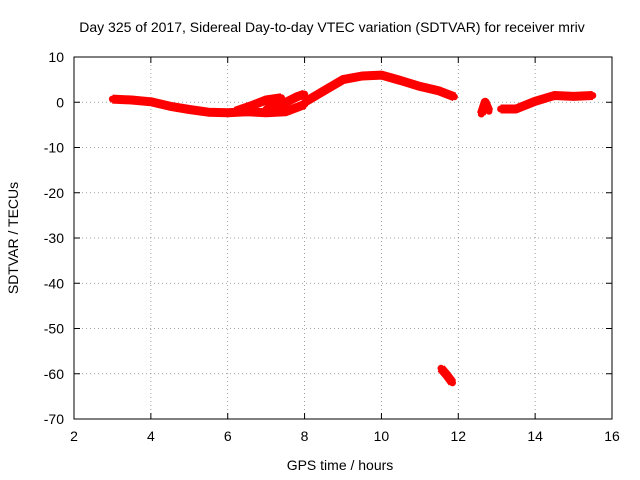 The height and width of the screenshot is (480, 640). I want to click on x-tick-label: 12, so click(458, 436).